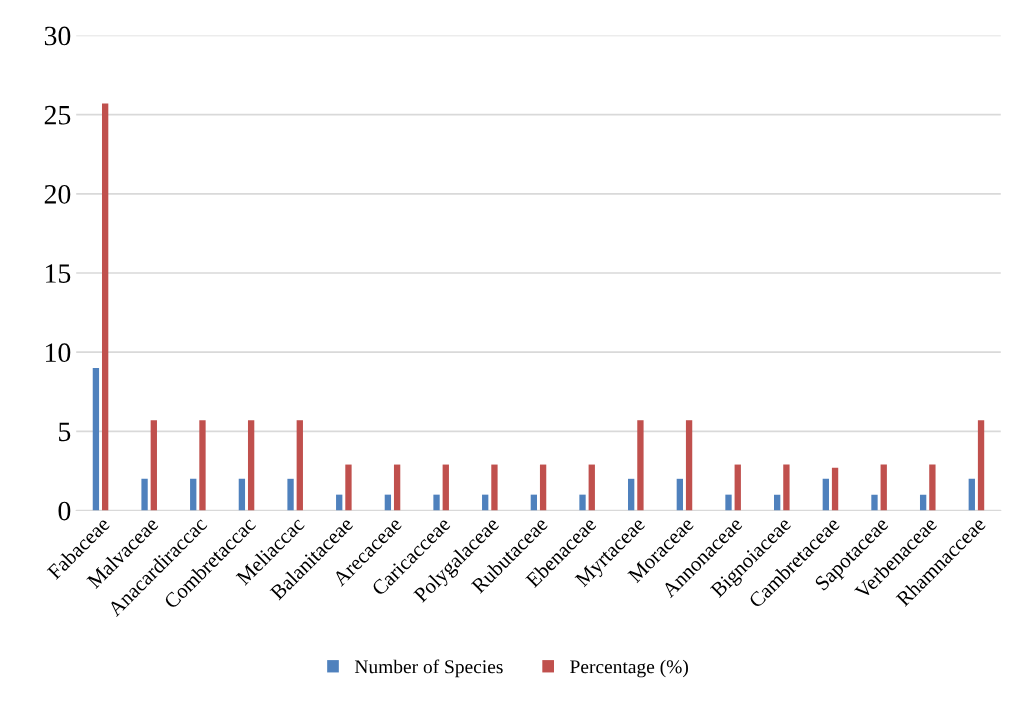  What do you see at coordinates (58, 353) in the screenshot?
I see `y-tick-label: 10` at bounding box center [58, 353].